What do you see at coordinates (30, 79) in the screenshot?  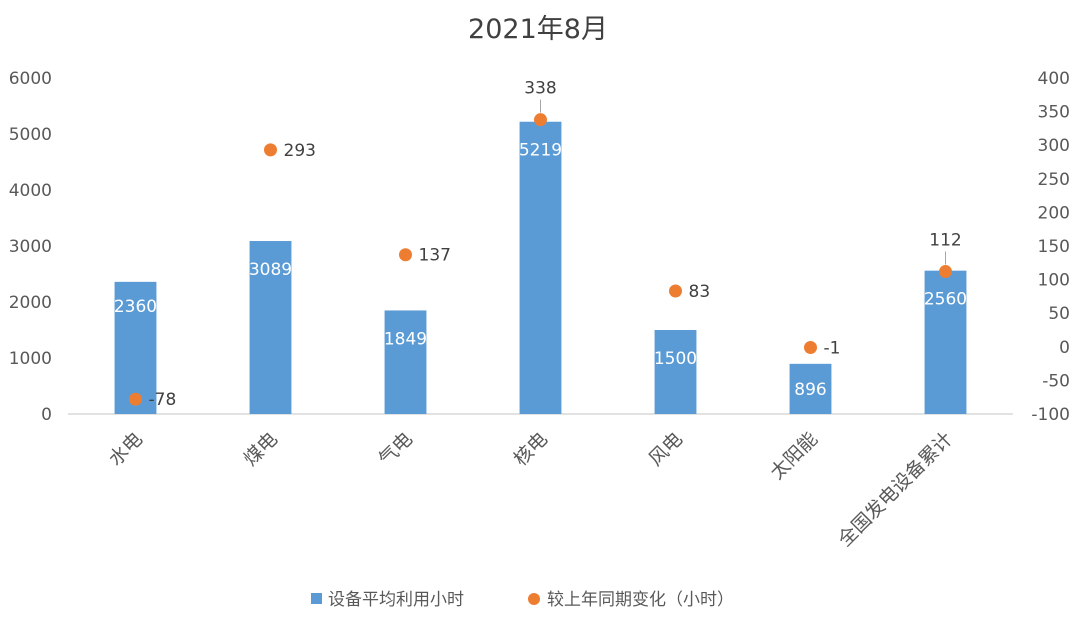 I see `y-left-tick-label: 6000` at bounding box center [30, 79].